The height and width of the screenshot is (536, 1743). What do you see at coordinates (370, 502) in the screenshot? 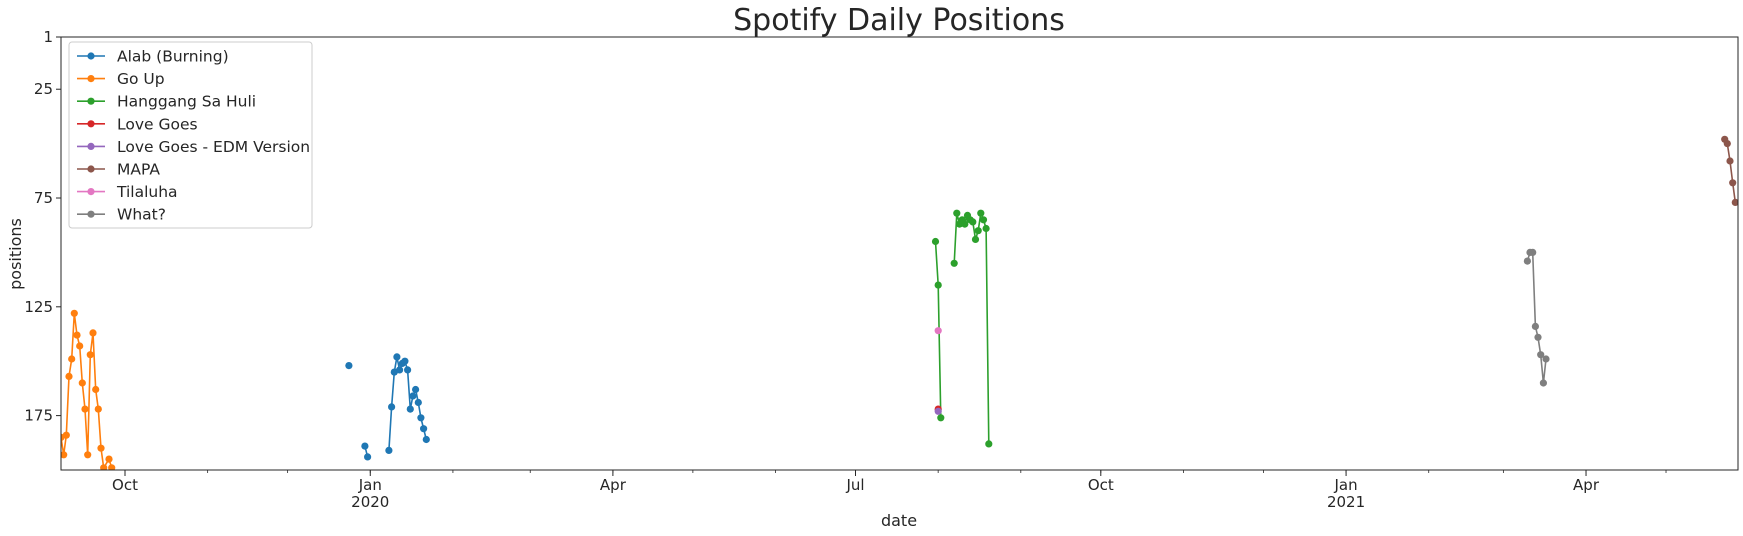
I see `x-tick-year-label: 2020` at bounding box center [370, 502].